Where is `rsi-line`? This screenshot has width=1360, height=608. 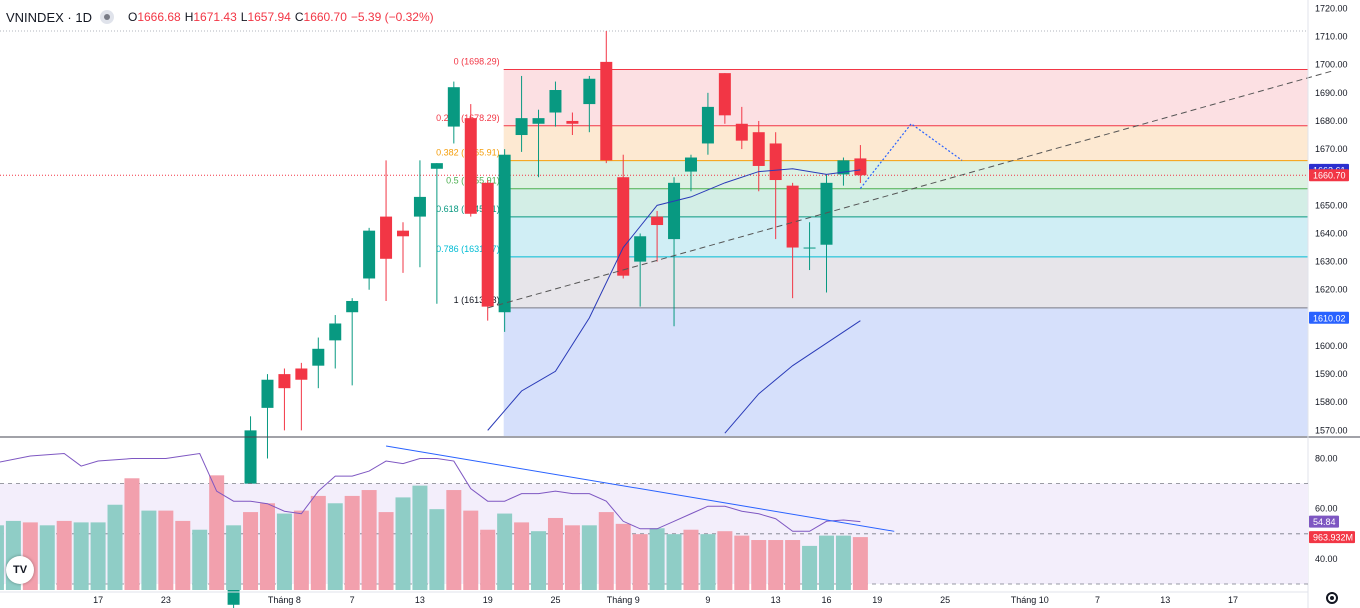 rsi-line is located at coordinates (430, 492).